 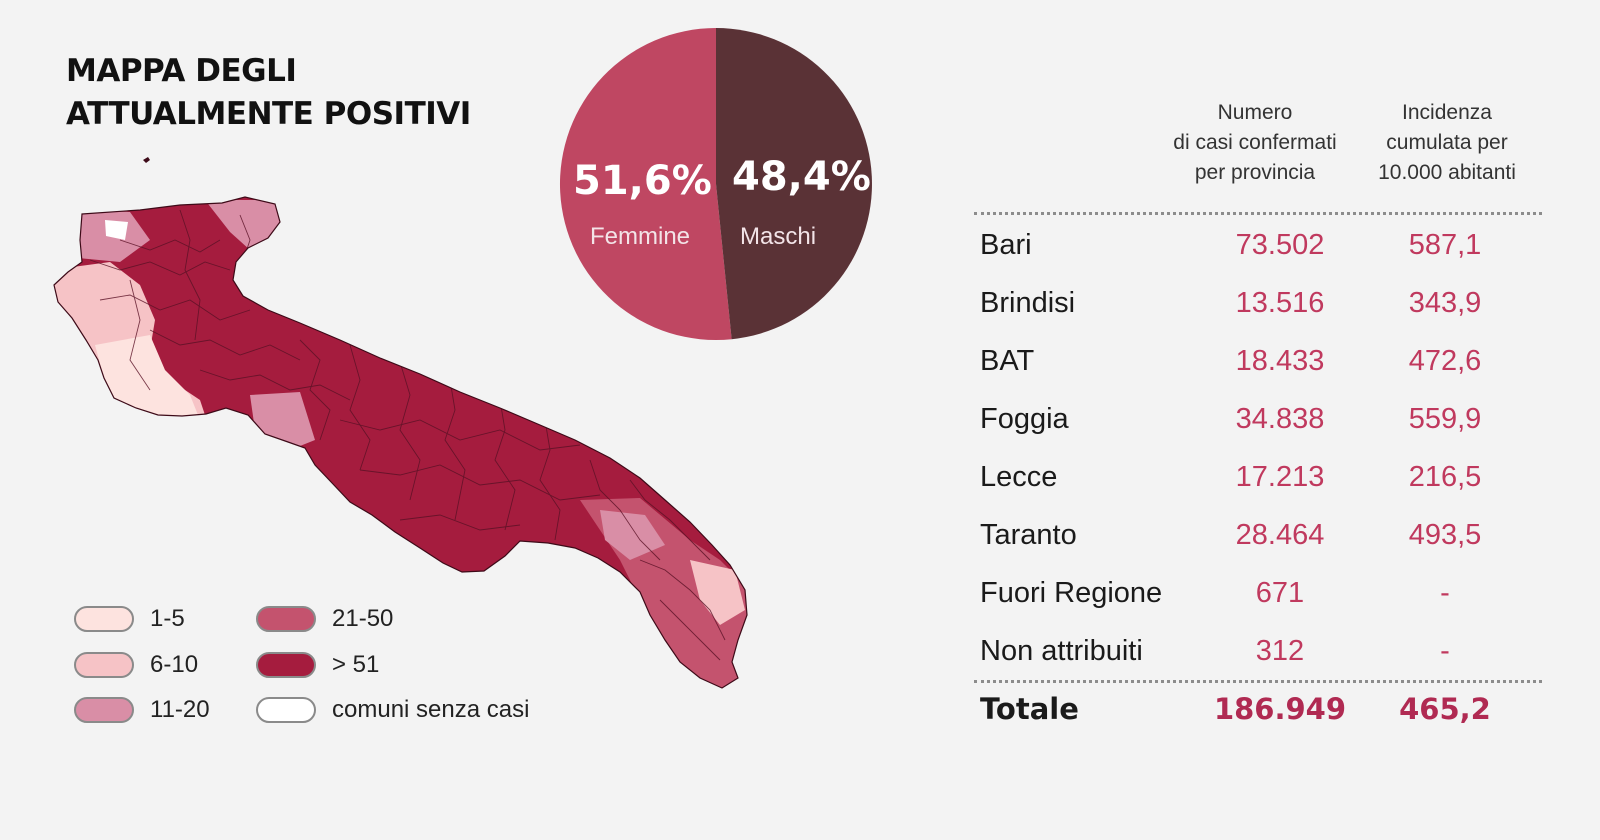 What do you see at coordinates (1280, 593) in the screenshot?
I see `province-cases: 671` at bounding box center [1280, 593].